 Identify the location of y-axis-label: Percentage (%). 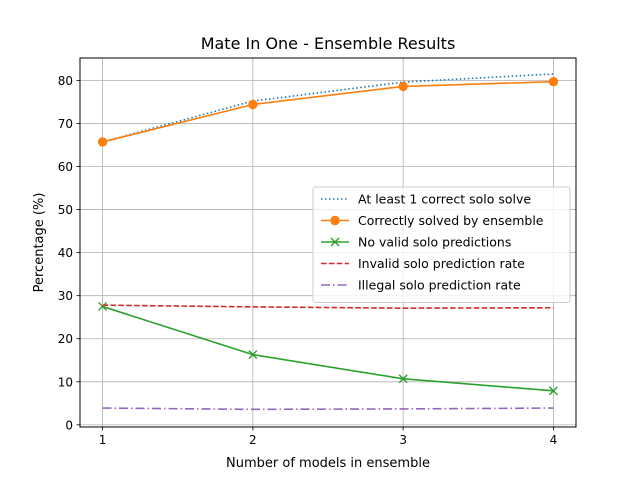
(39, 243).